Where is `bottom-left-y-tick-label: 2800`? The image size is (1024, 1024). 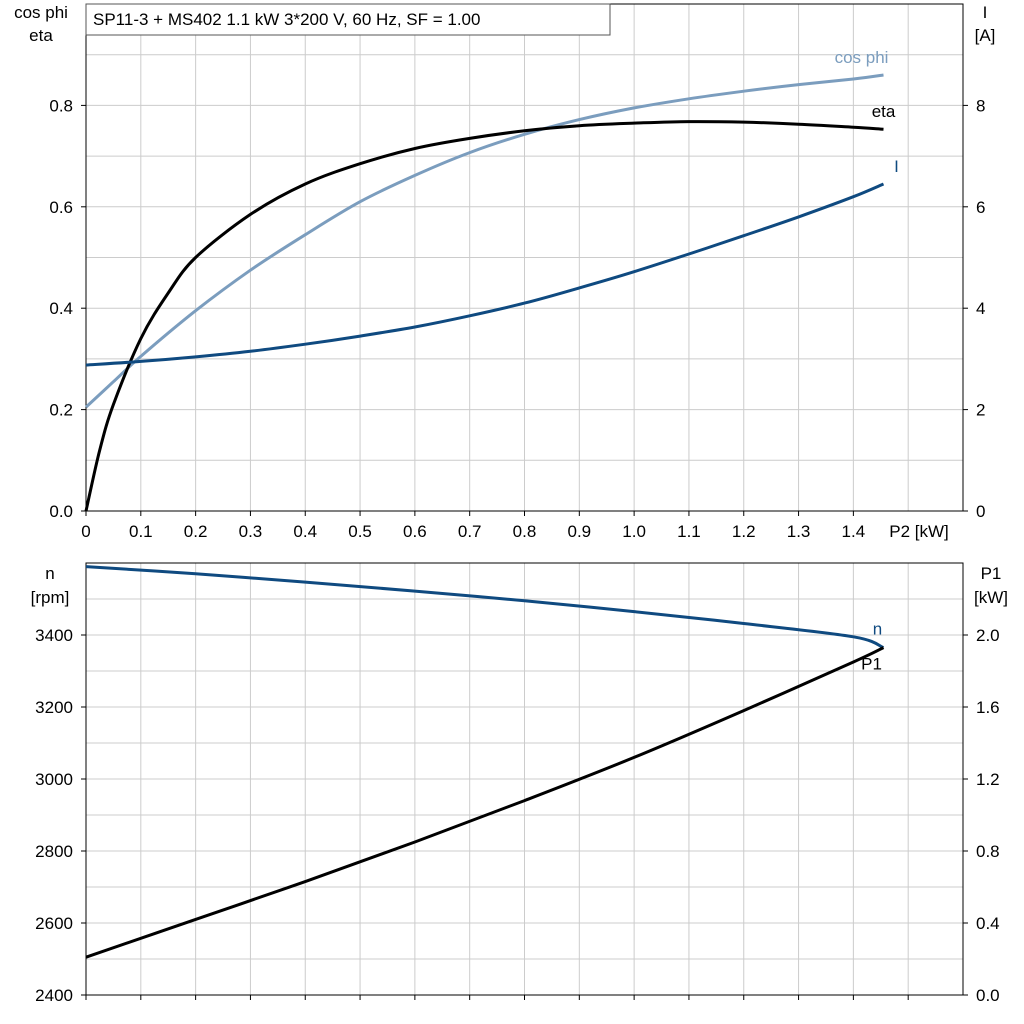 bottom-left-y-tick-label: 2800 is located at coordinates (54, 851).